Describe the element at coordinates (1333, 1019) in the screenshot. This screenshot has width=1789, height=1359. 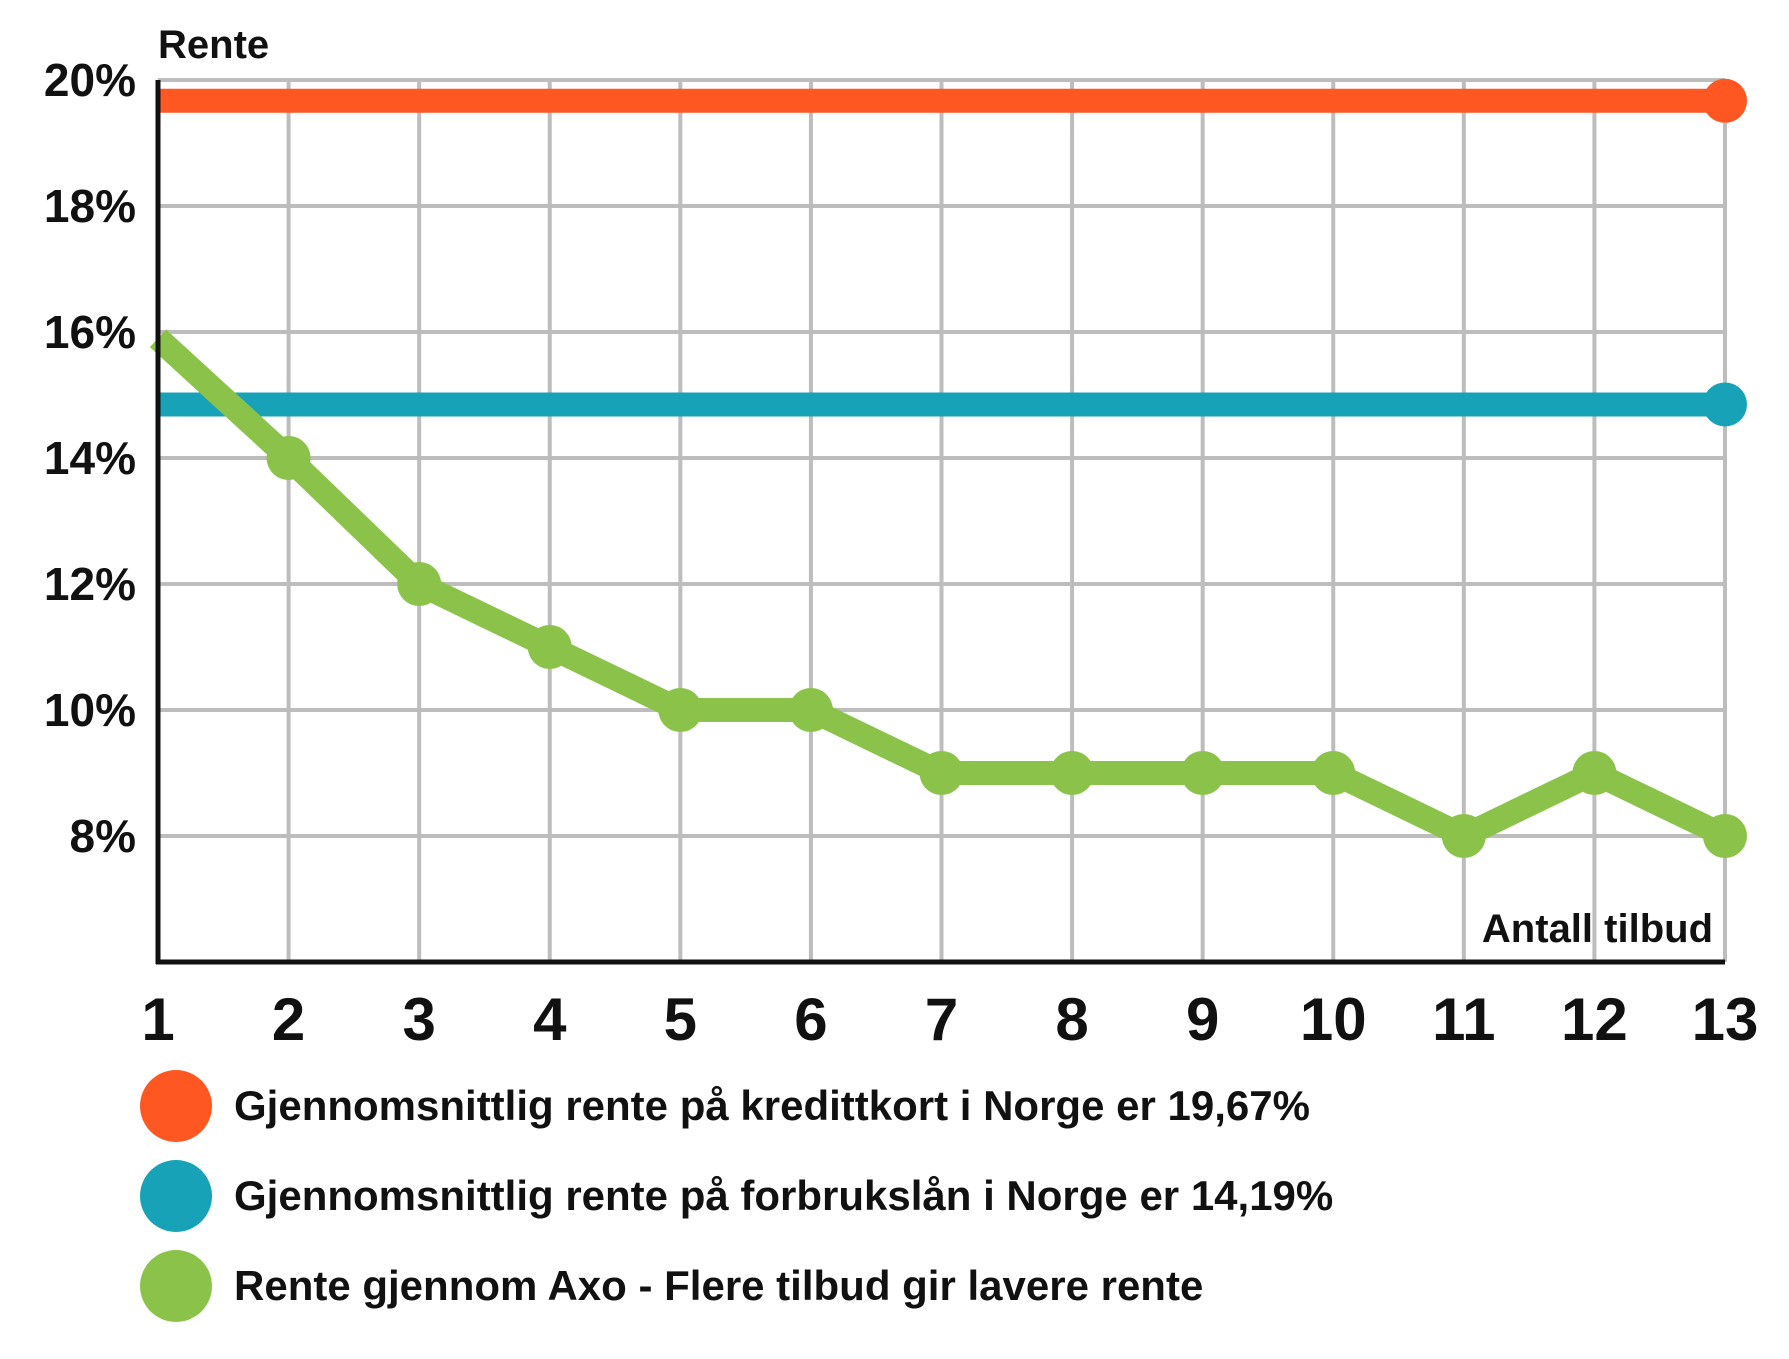
I see `x-tick-label: 10` at that location.